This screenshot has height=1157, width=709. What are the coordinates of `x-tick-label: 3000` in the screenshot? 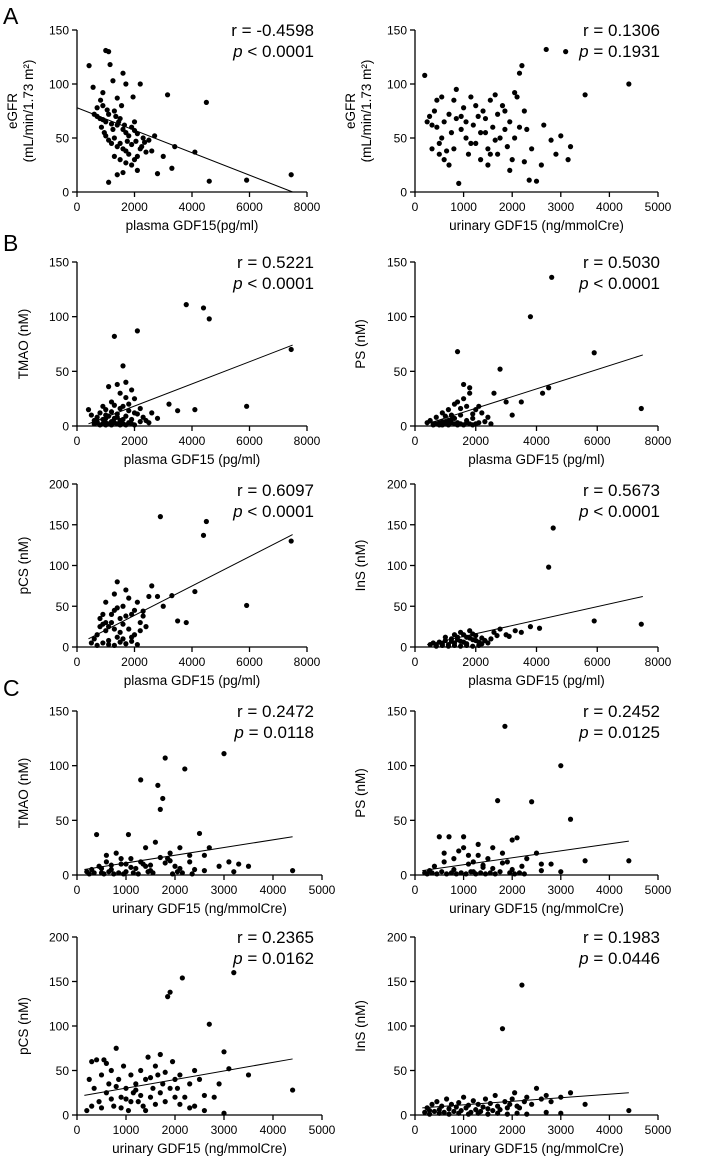 It's located at (560, 207).